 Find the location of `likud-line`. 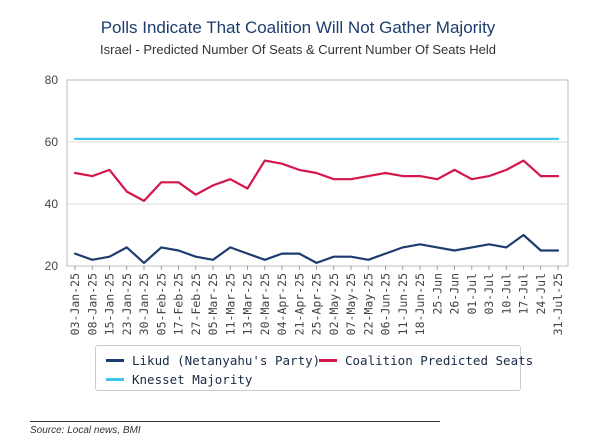

likud-line is located at coordinates (316, 248).